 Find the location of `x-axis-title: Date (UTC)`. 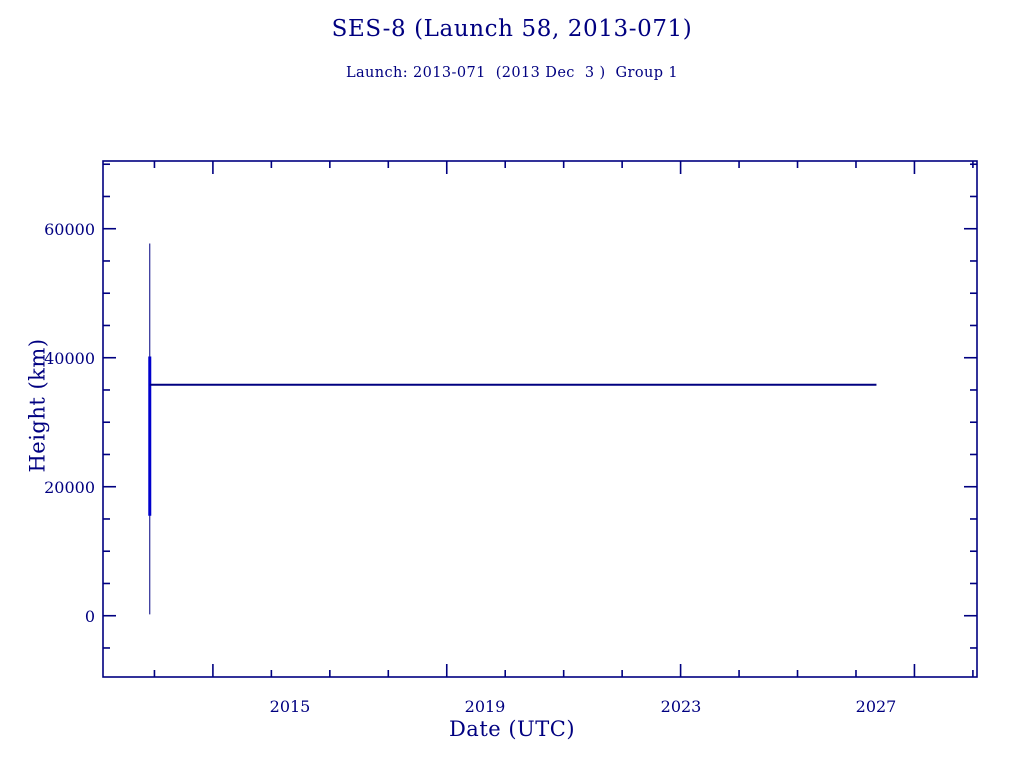

x-axis-title: Date (UTC) is located at coordinates (512, 729).